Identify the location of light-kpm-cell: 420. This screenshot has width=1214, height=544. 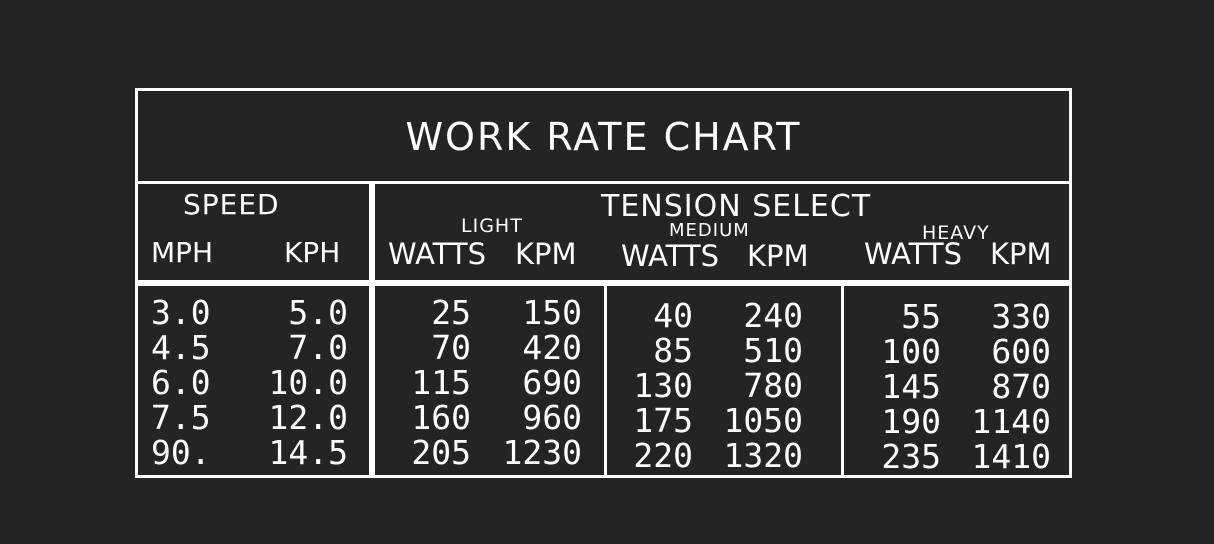
(552, 347).